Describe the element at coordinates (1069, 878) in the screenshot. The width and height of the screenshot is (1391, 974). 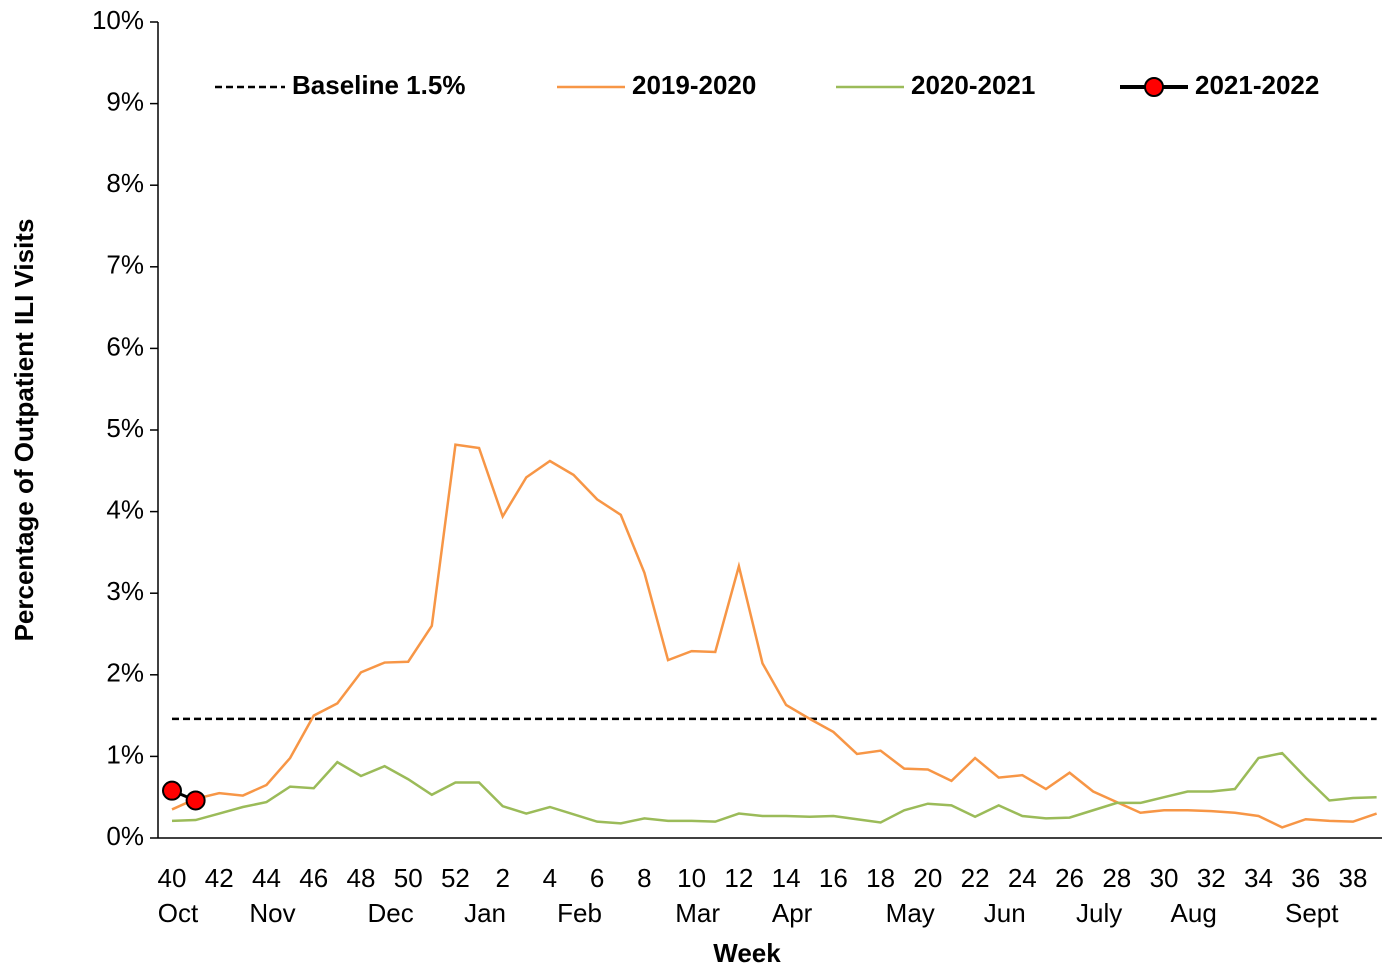
I see `x-tick-label: 26` at that location.